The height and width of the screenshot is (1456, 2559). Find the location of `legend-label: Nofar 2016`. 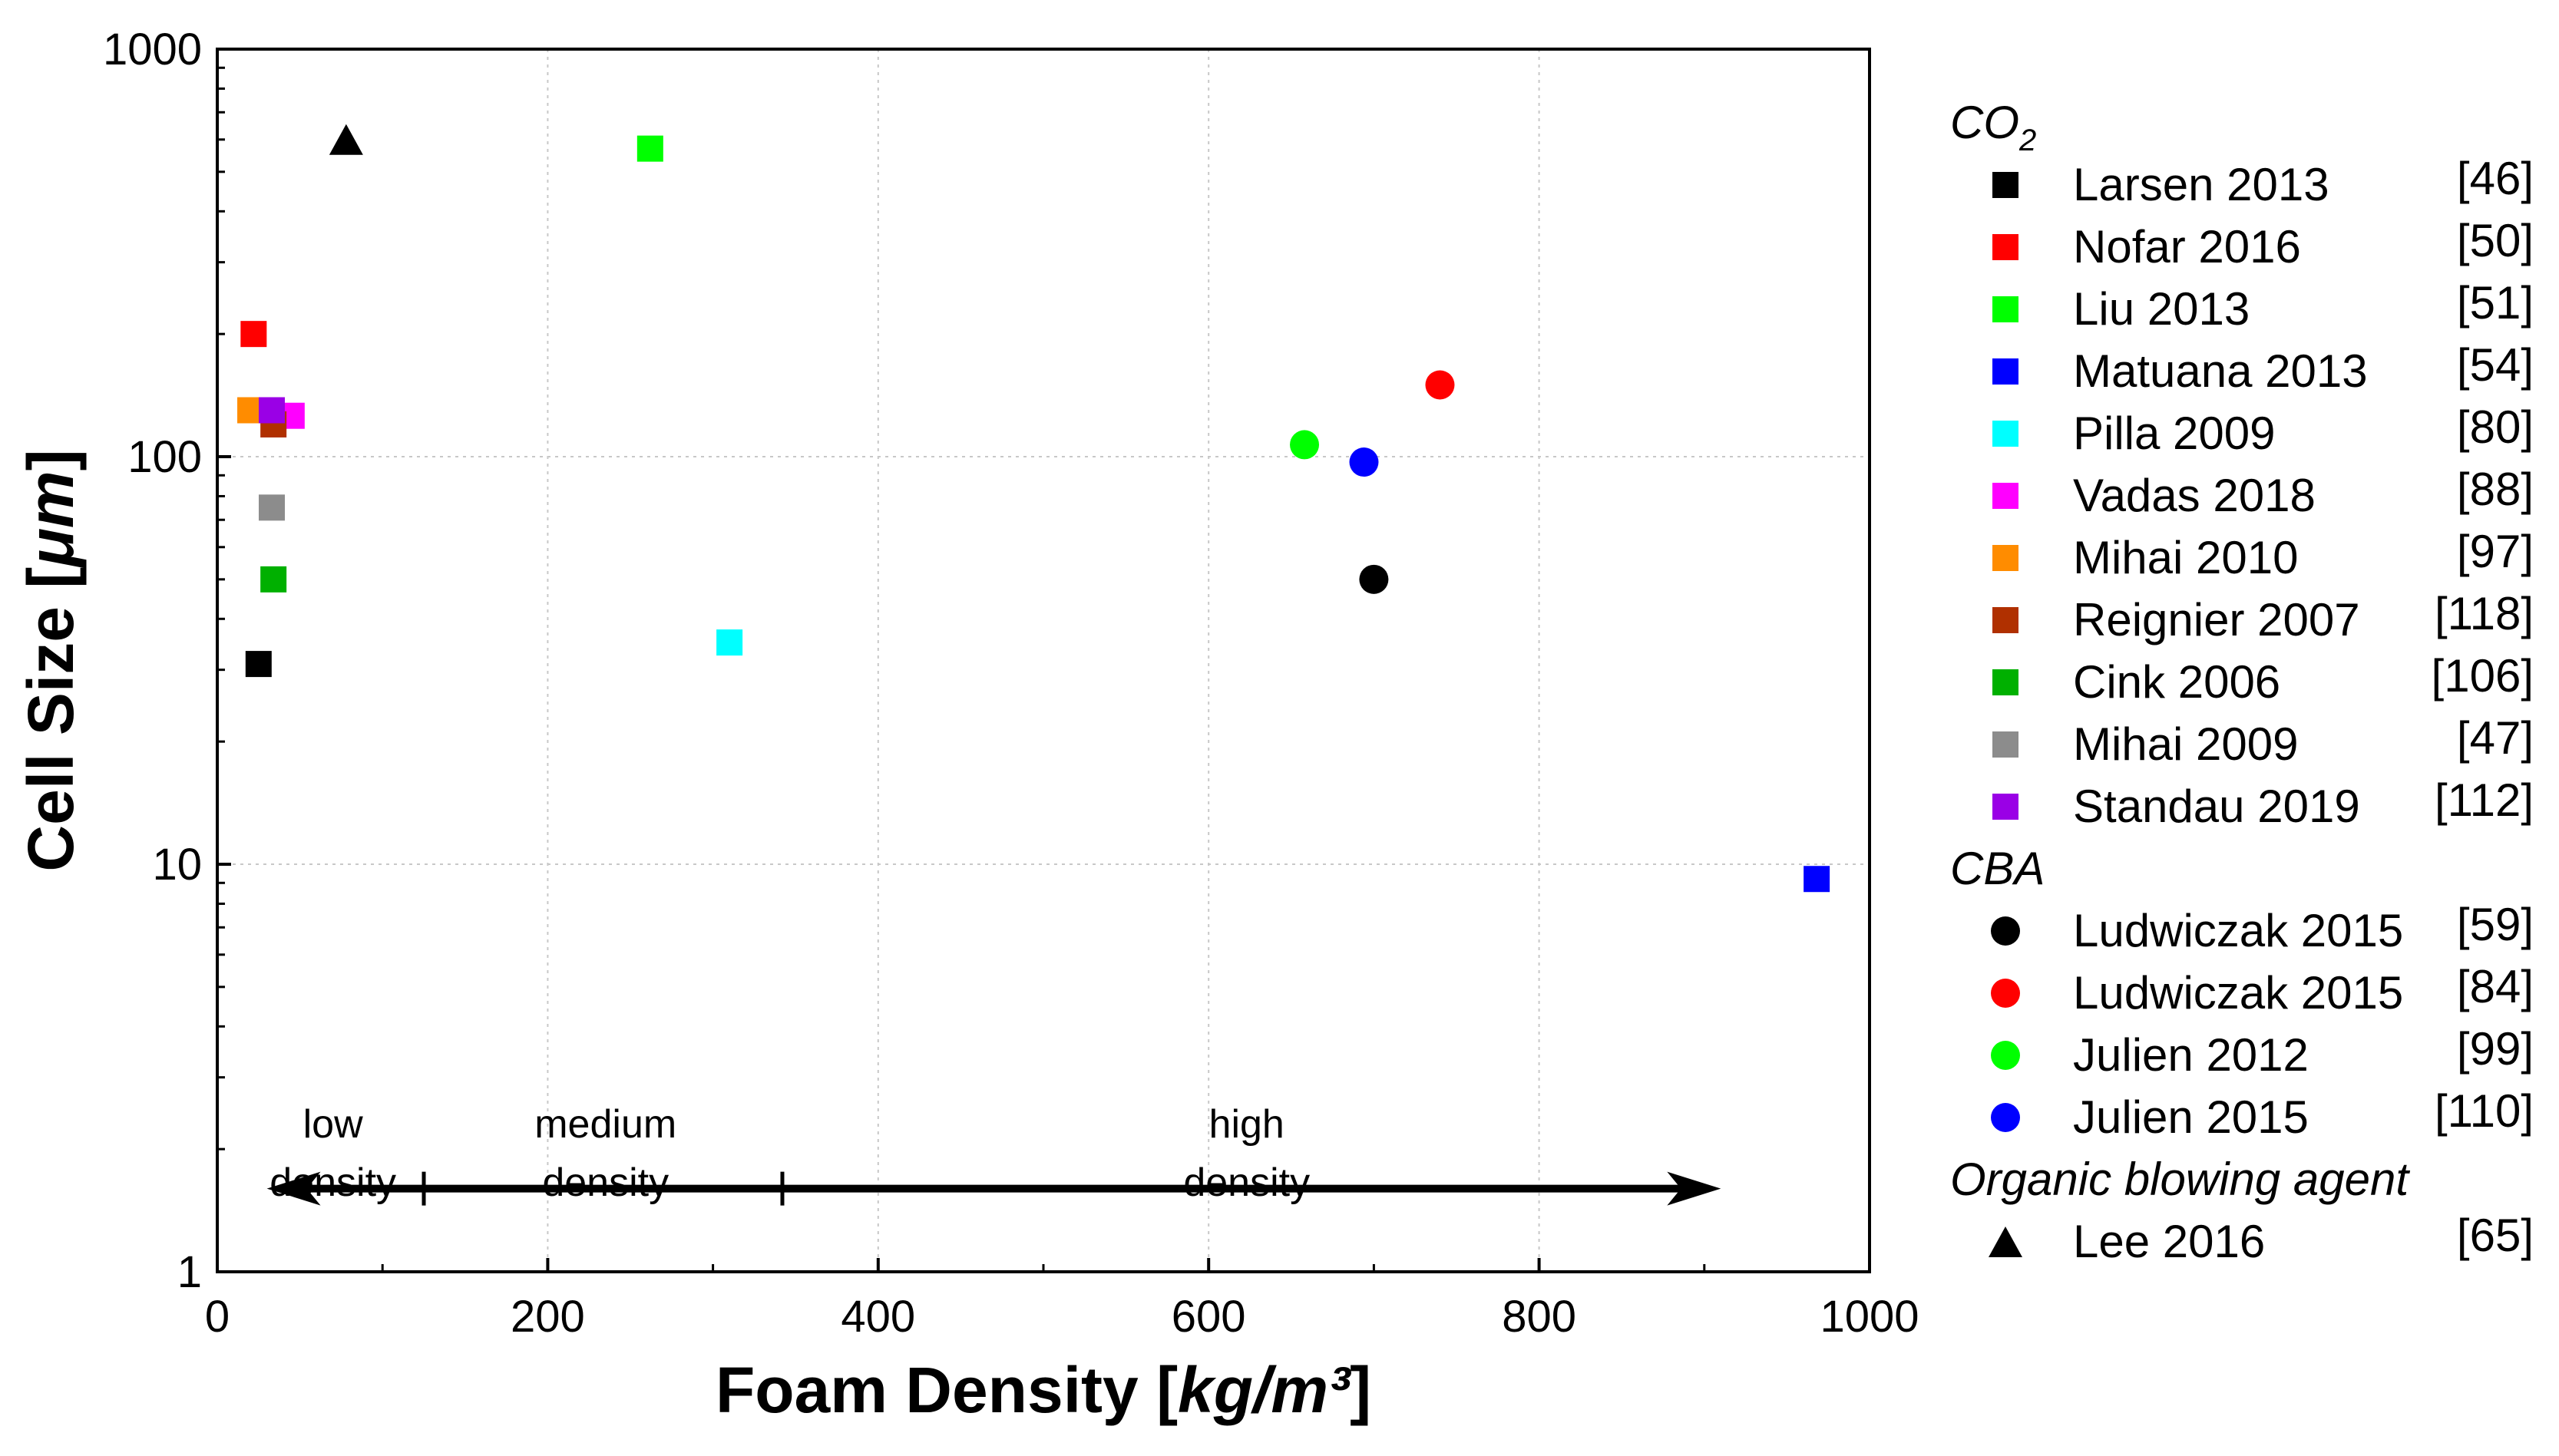

legend-label: Nofar 2016 is located at coordinates (2187, 246).